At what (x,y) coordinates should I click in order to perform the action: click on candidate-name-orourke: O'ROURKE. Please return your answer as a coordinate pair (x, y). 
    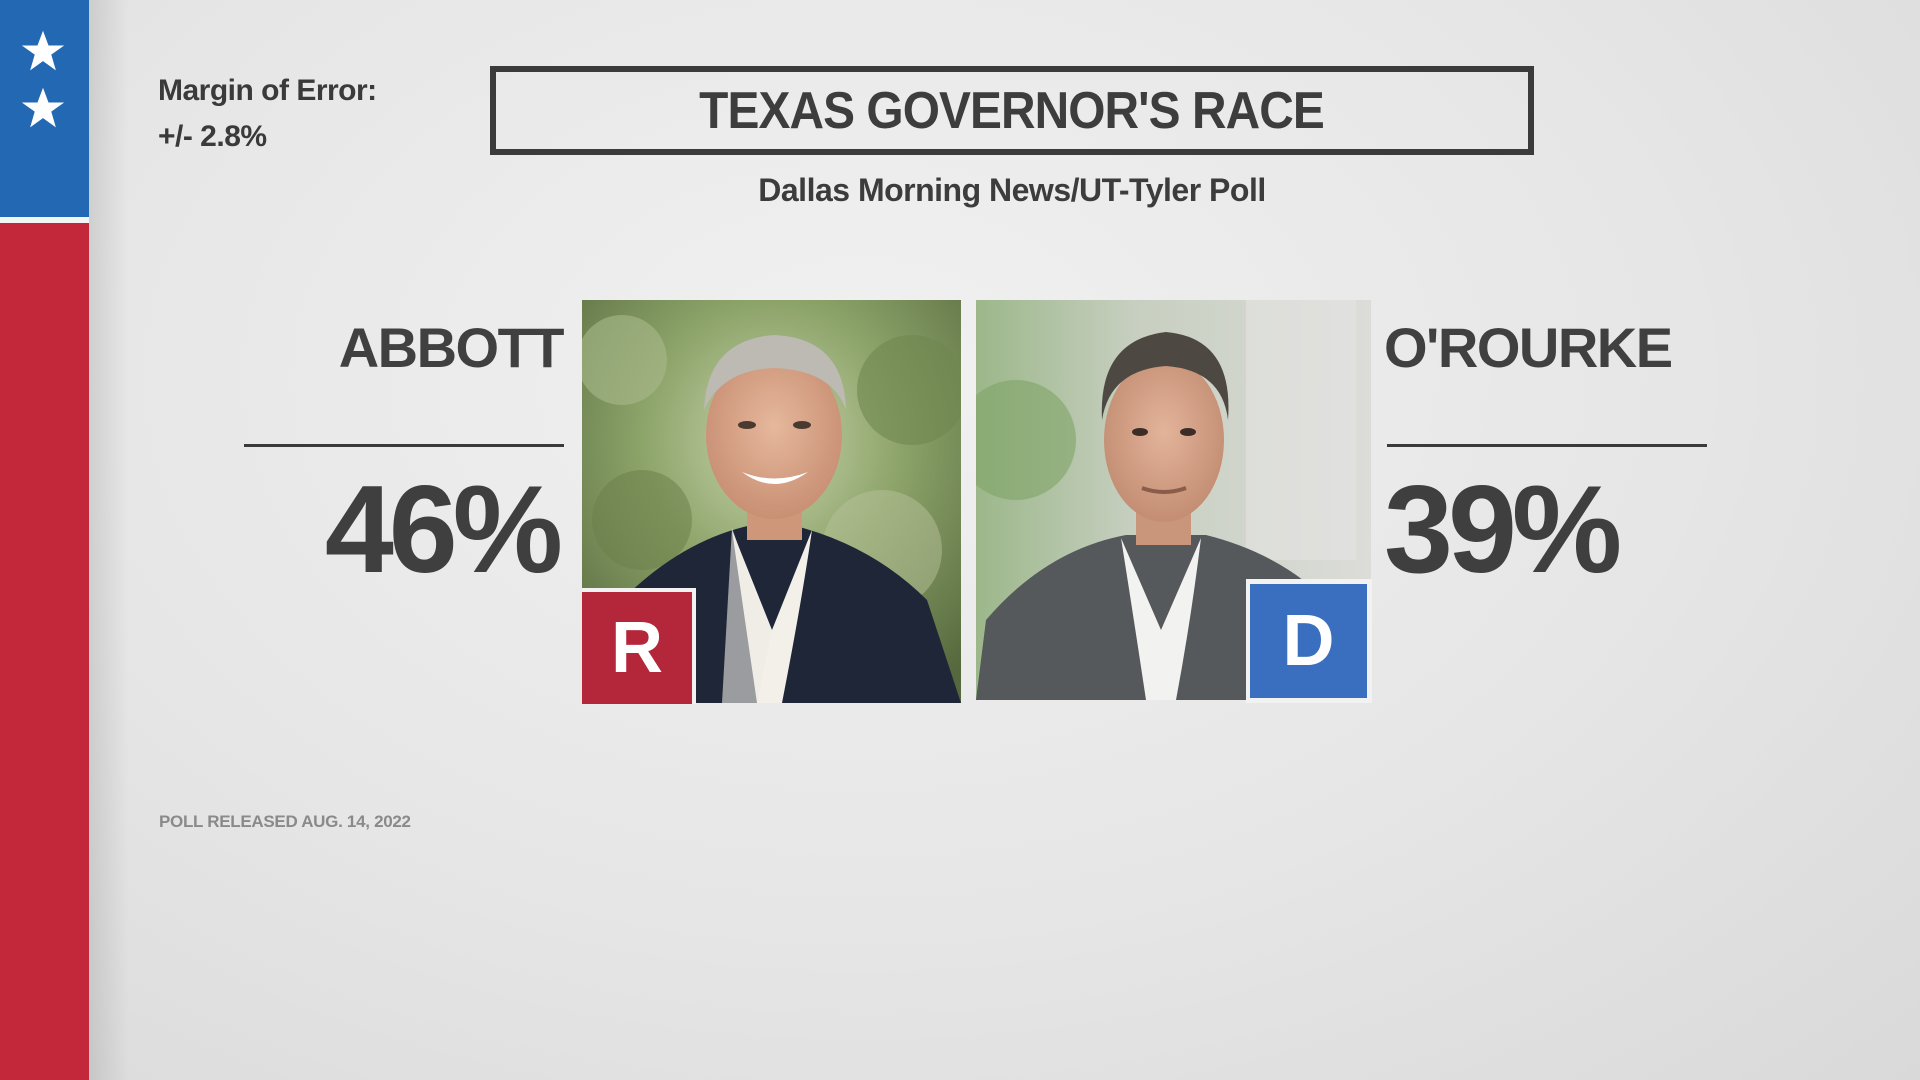
    Looking at the image, I should click on (1528, 347).